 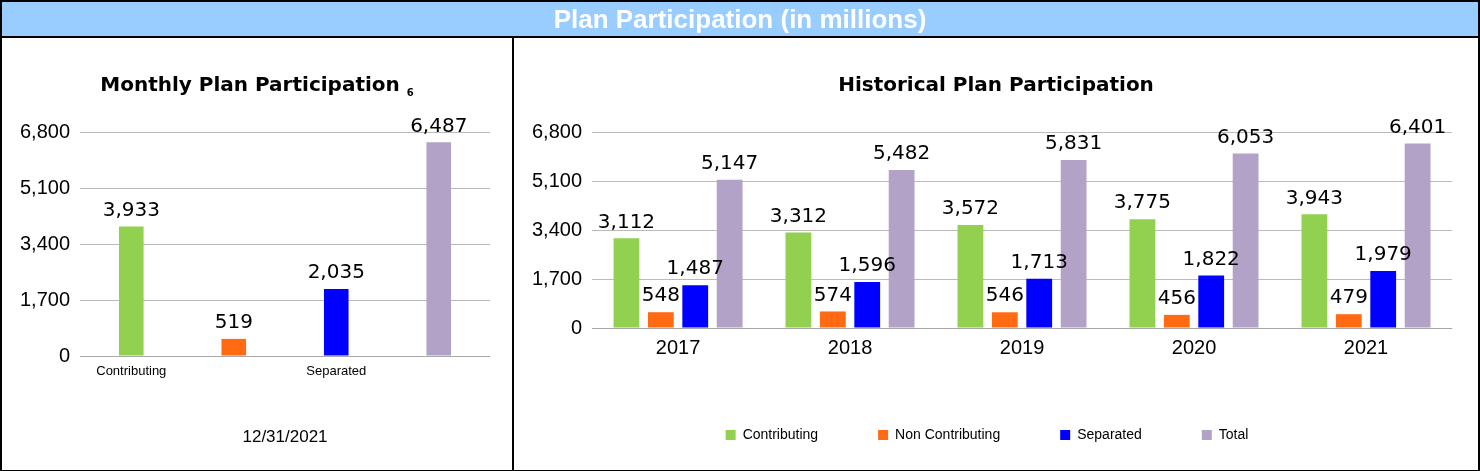 I want to click on chart-title: Historical Plan Participation, so click(x=996, y=85).